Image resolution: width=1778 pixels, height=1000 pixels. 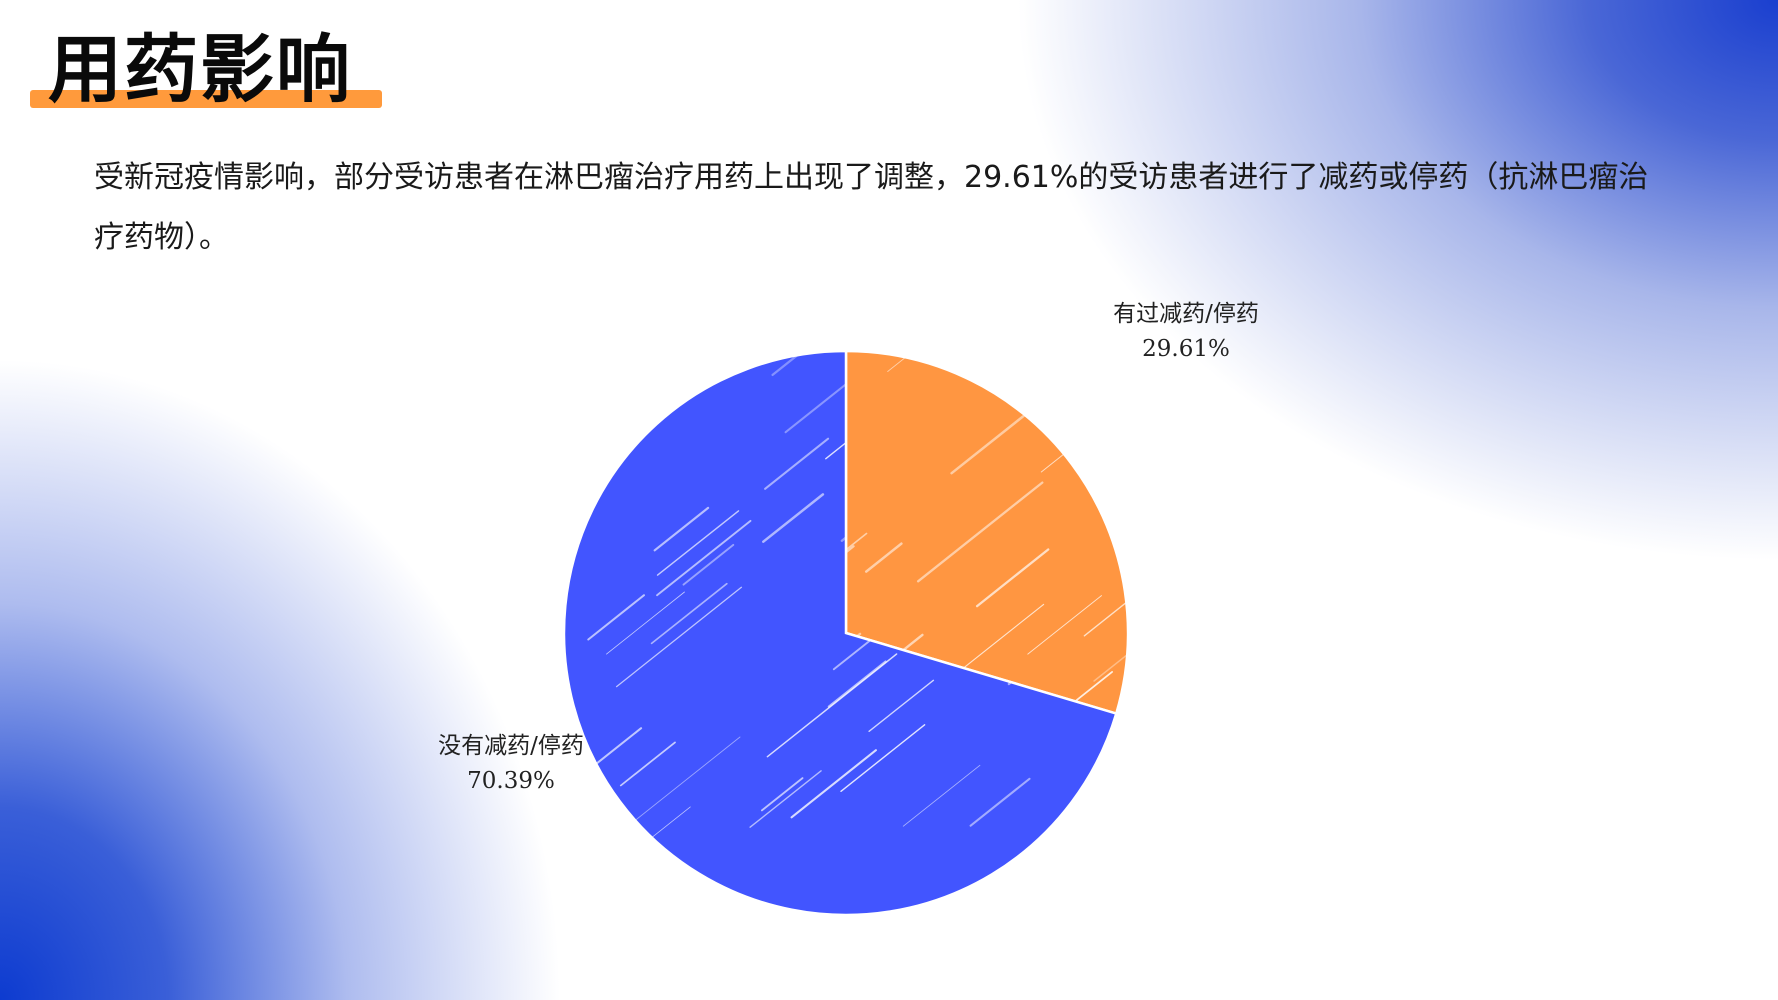 I want to click on title-block: 用药影响, so click(x=206, y=67).